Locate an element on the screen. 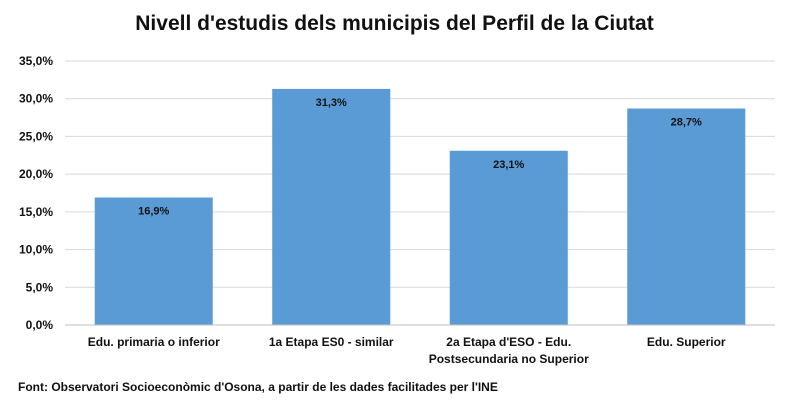 This screenshot has width=789, height=408. data-label: 28,7% is located at coordinates (686, 123).